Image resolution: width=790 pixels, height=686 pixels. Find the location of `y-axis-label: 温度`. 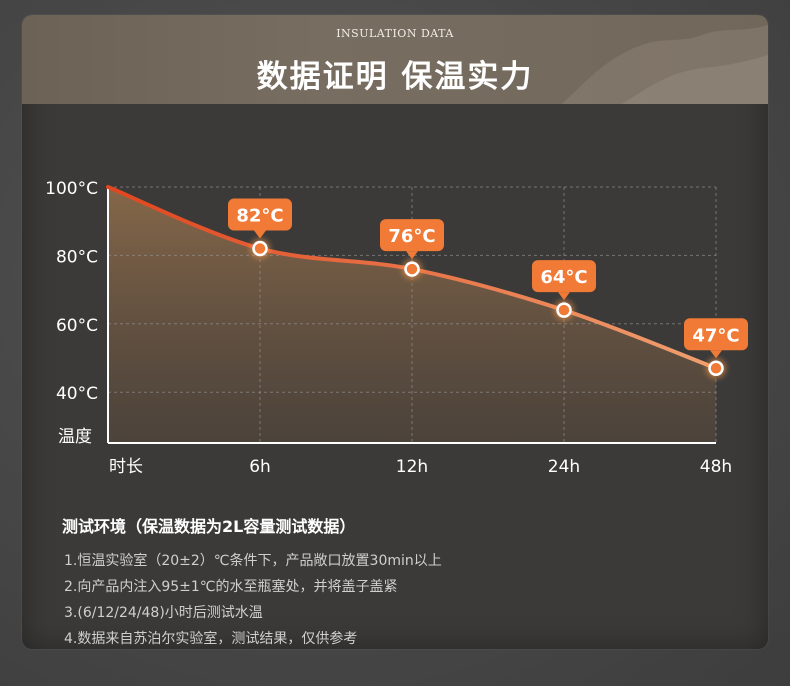

y-axis-label: 温度 is located at coordinates (75, 437).